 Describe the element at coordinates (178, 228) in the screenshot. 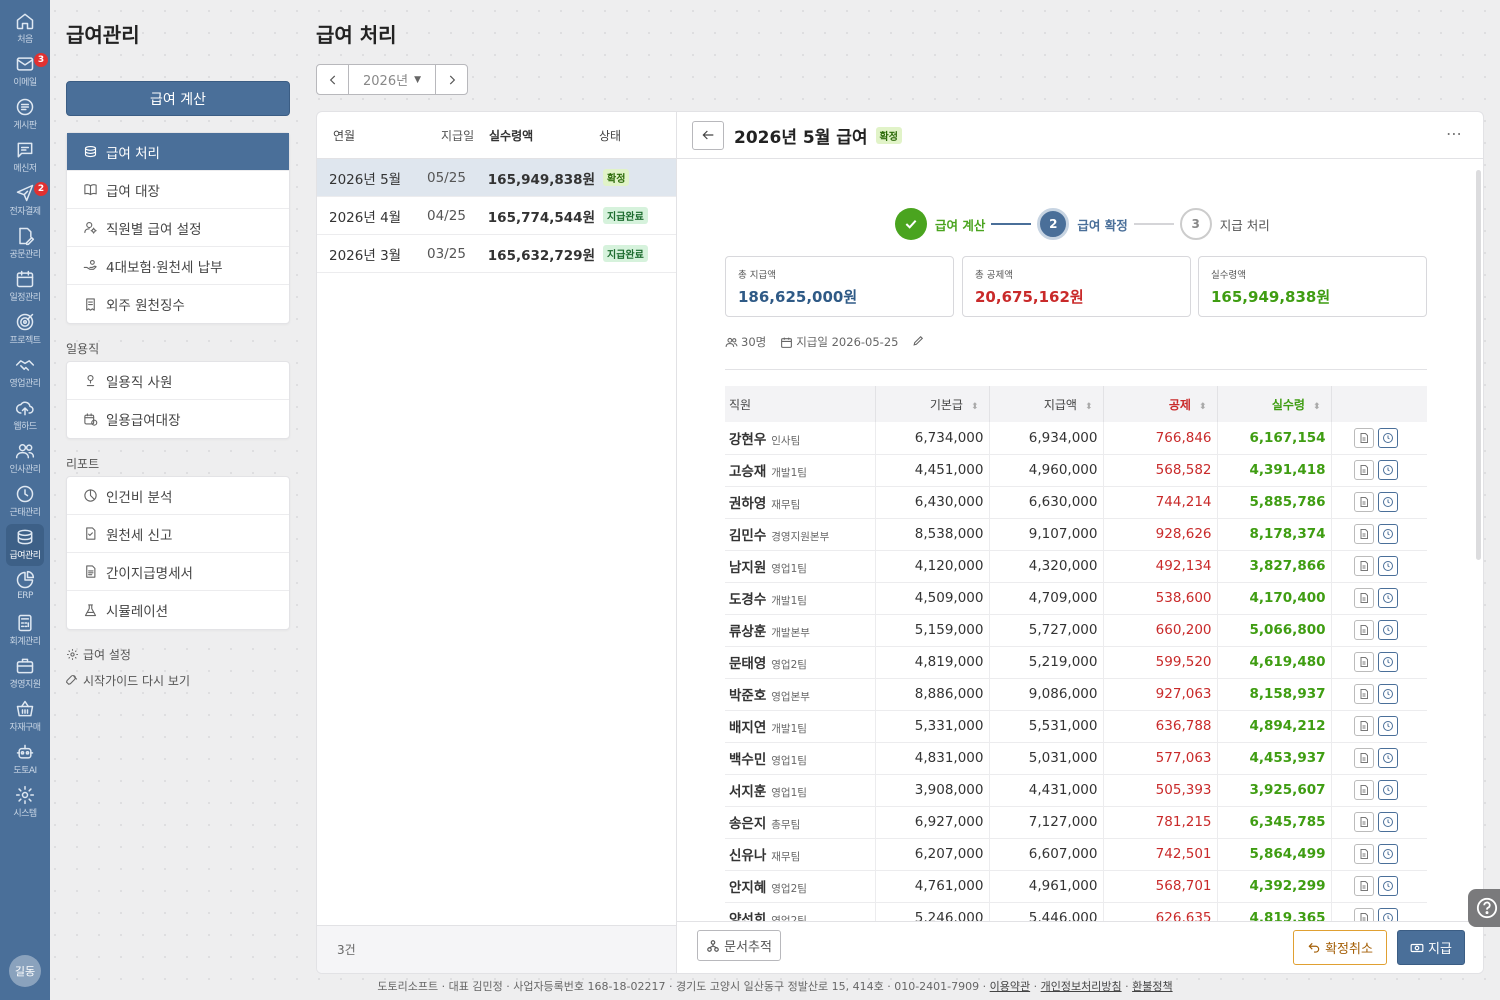

I see `menu-item-main-2: 직원별 급여 설정` at that location.